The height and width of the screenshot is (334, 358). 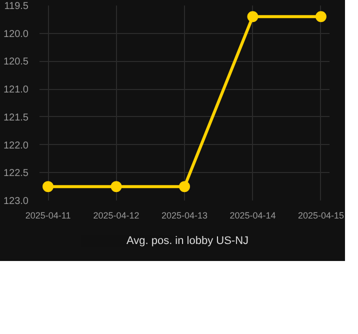 I want to click on x-tick-label: 2025-04-15, so click(x=321, y=215).